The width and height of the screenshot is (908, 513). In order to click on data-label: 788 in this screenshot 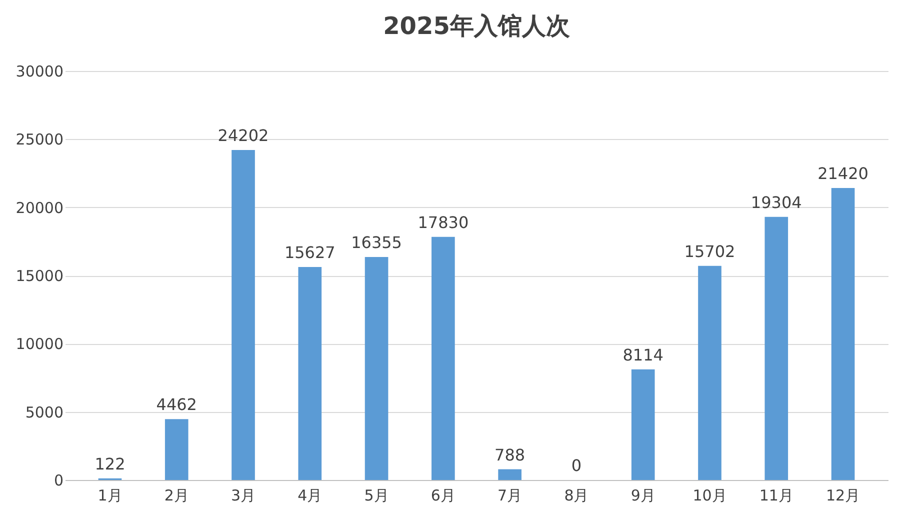, I will do `click(510, 454)`.